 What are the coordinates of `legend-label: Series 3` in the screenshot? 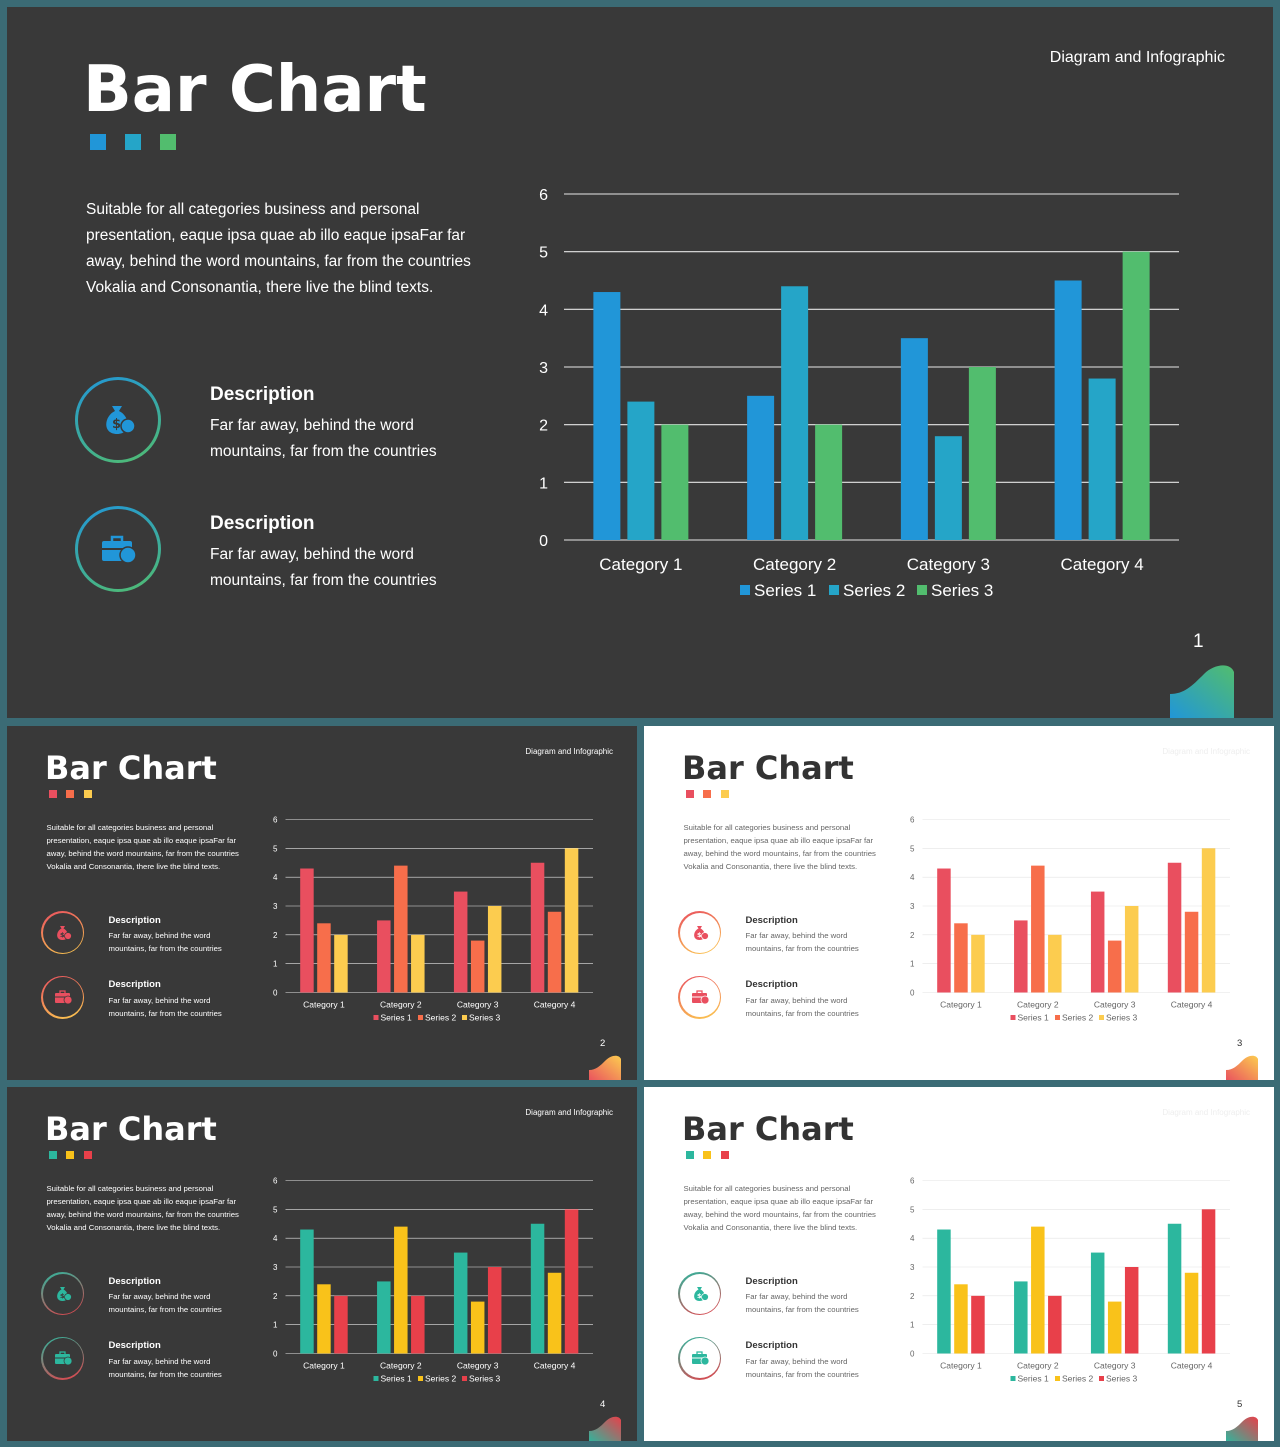 It's located at (962, 590).